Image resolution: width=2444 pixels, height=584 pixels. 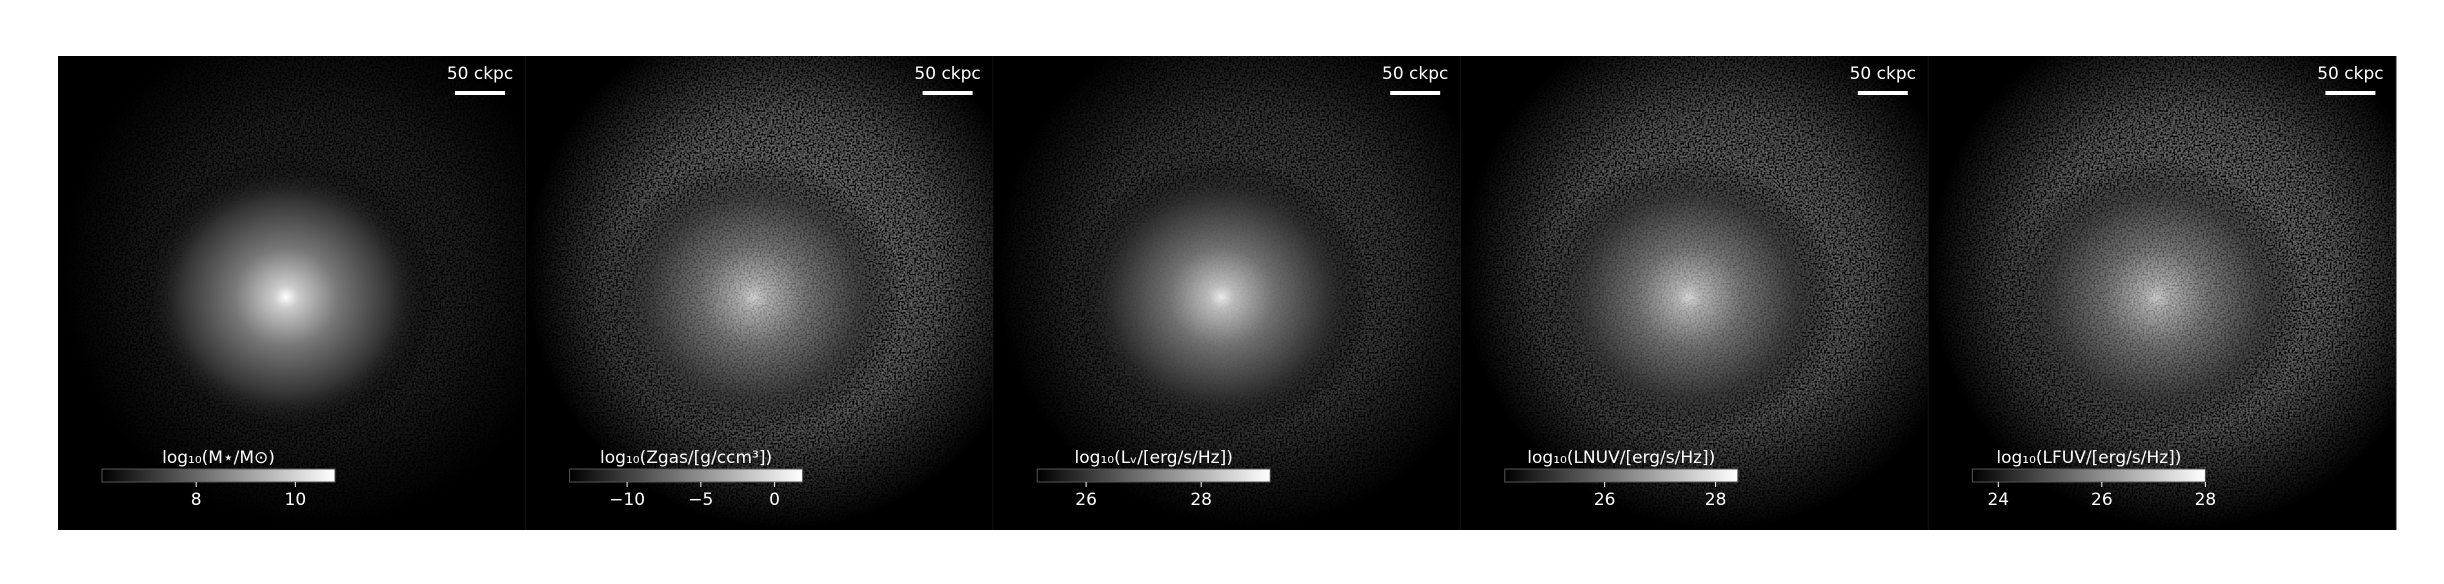 What do you see at coordinates (627, 500) in the screenshot?
I see `colorbar-tick-label: −10` at bounding box center [627, 500].